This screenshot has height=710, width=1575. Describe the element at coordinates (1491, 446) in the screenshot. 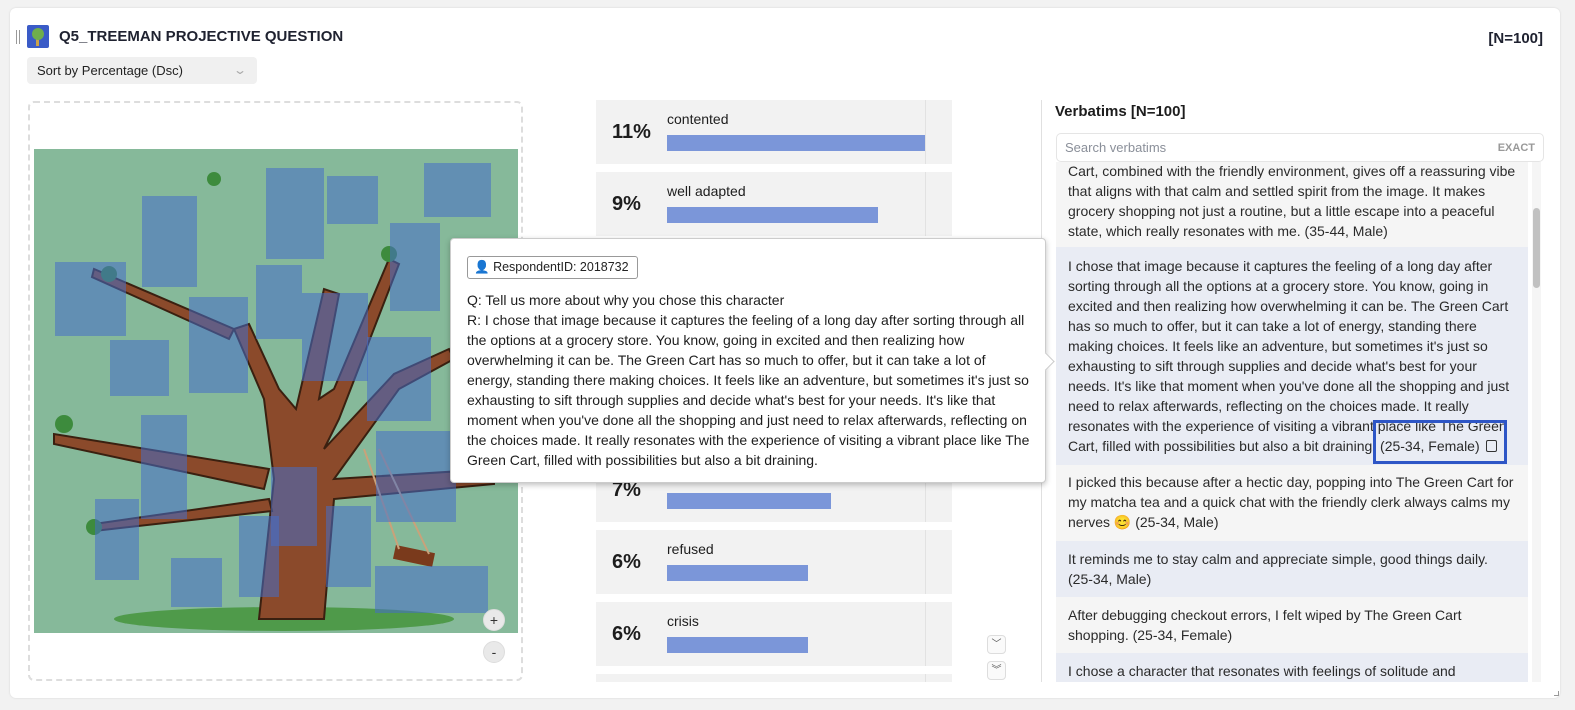

I see `copy-icon` at that location.